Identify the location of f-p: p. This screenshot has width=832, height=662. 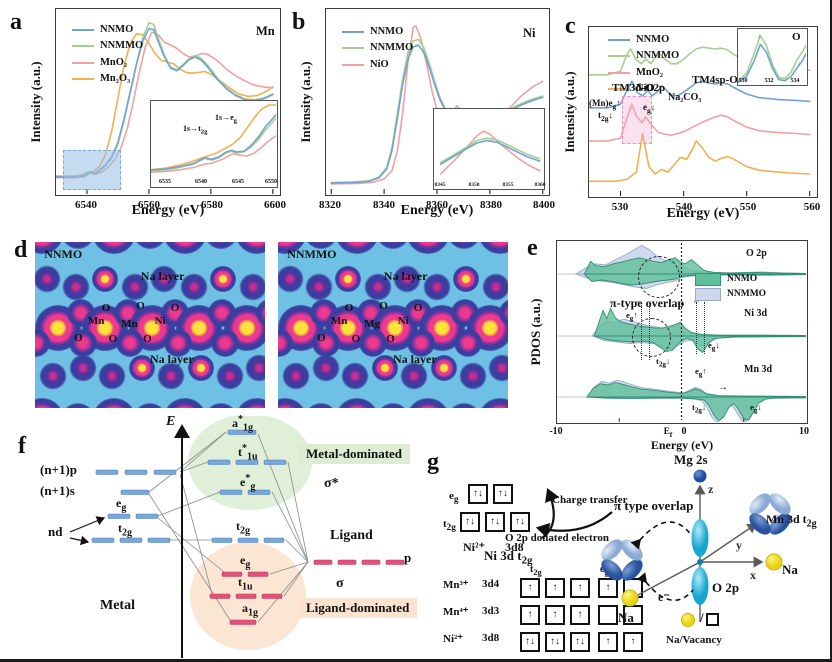
(408, 557).